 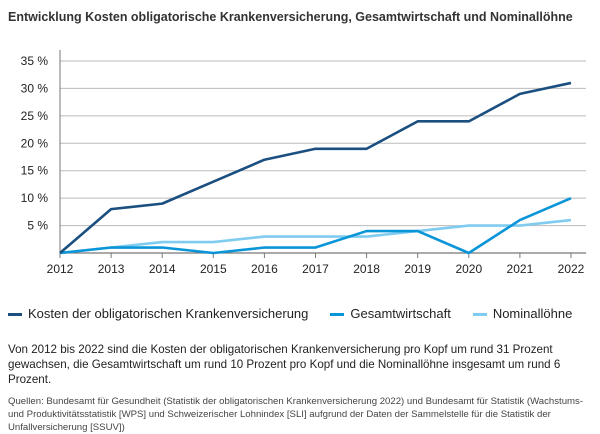 I want to click on x-tick-label: 2016, so click(x=264, y=269).